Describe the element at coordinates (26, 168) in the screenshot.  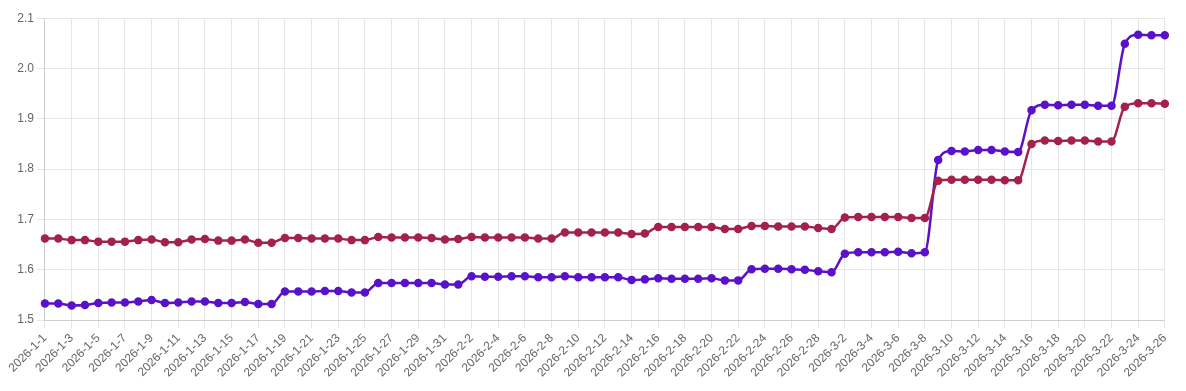
I see `y-tick-label: 1.8` at that location.